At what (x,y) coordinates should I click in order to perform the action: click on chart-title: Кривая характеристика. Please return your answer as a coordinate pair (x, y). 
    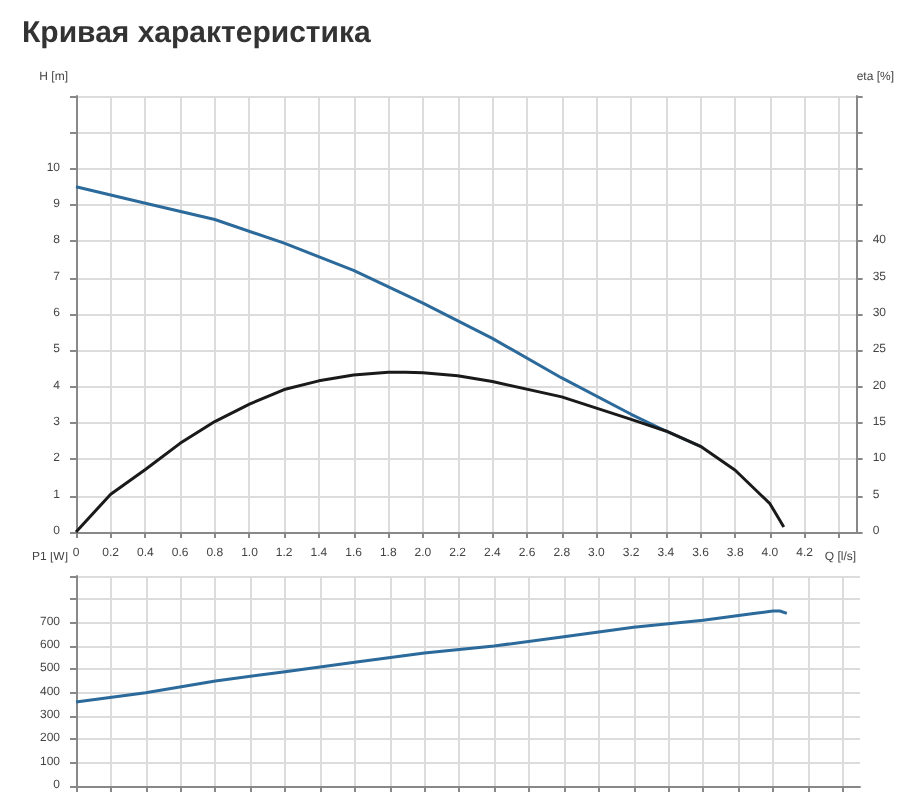
    Looking at the image, I should click on (197, 33).